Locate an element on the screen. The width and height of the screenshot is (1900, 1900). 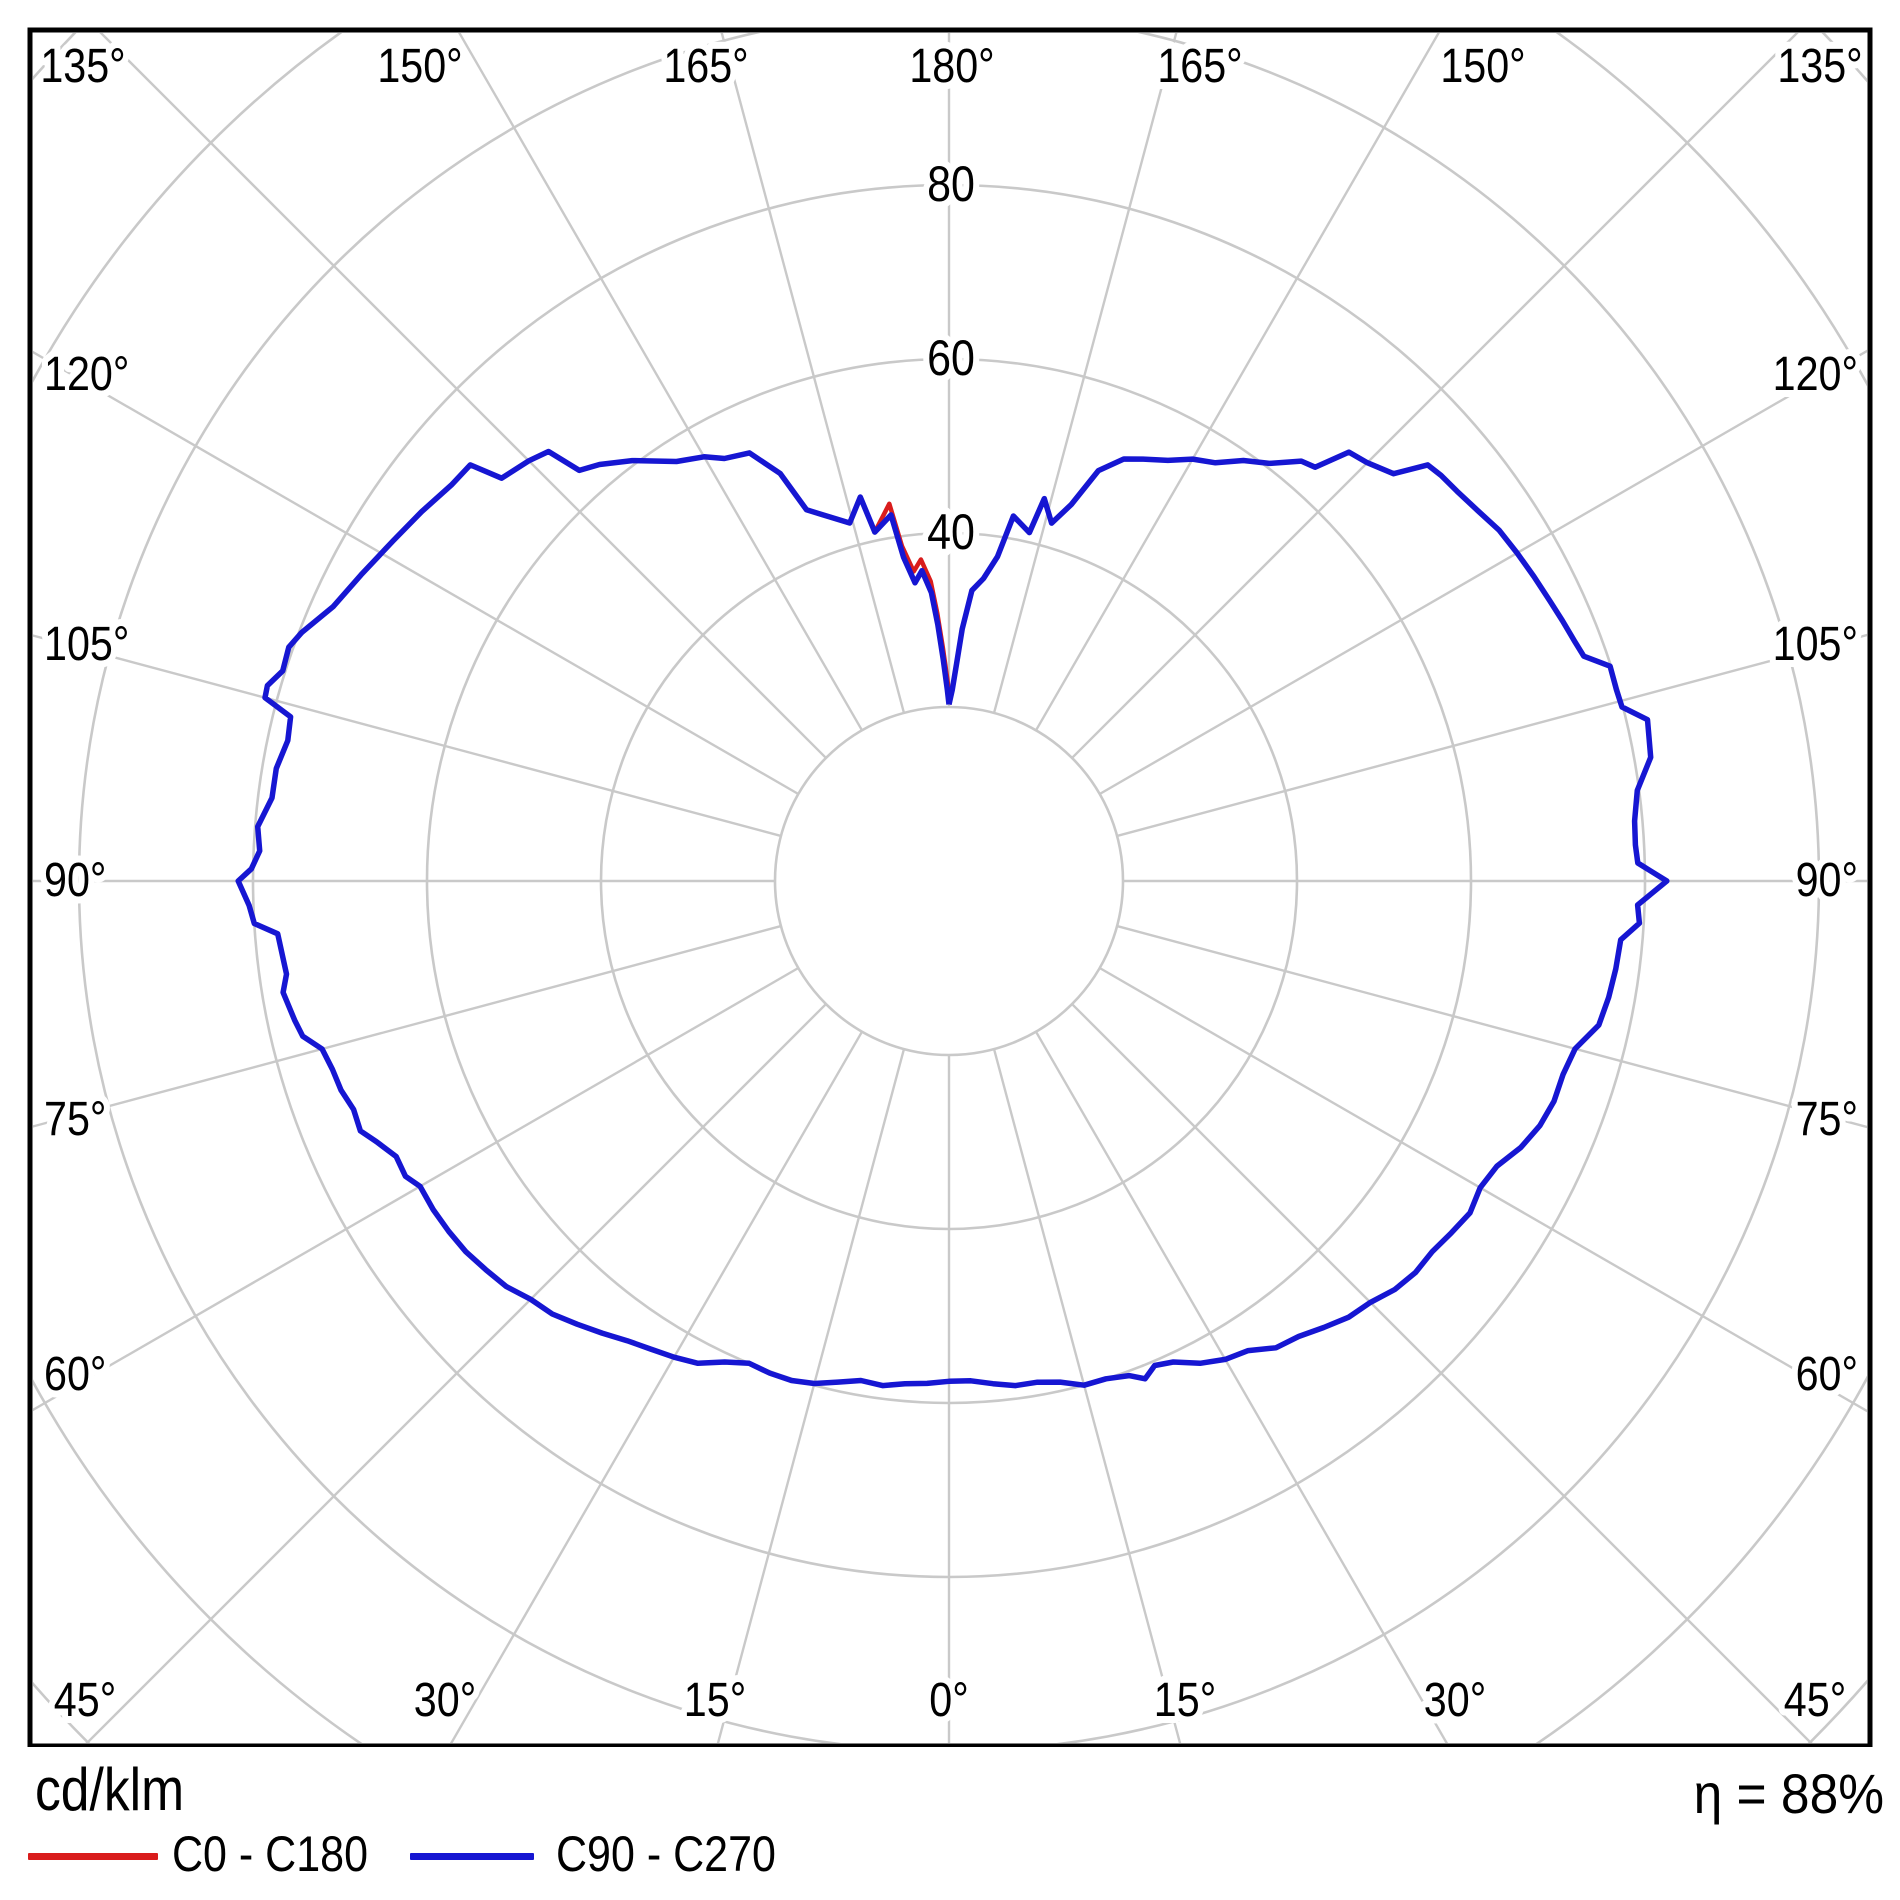
legend: C0 - C180 C90 - C270 is located at coordinates (950, 1860).